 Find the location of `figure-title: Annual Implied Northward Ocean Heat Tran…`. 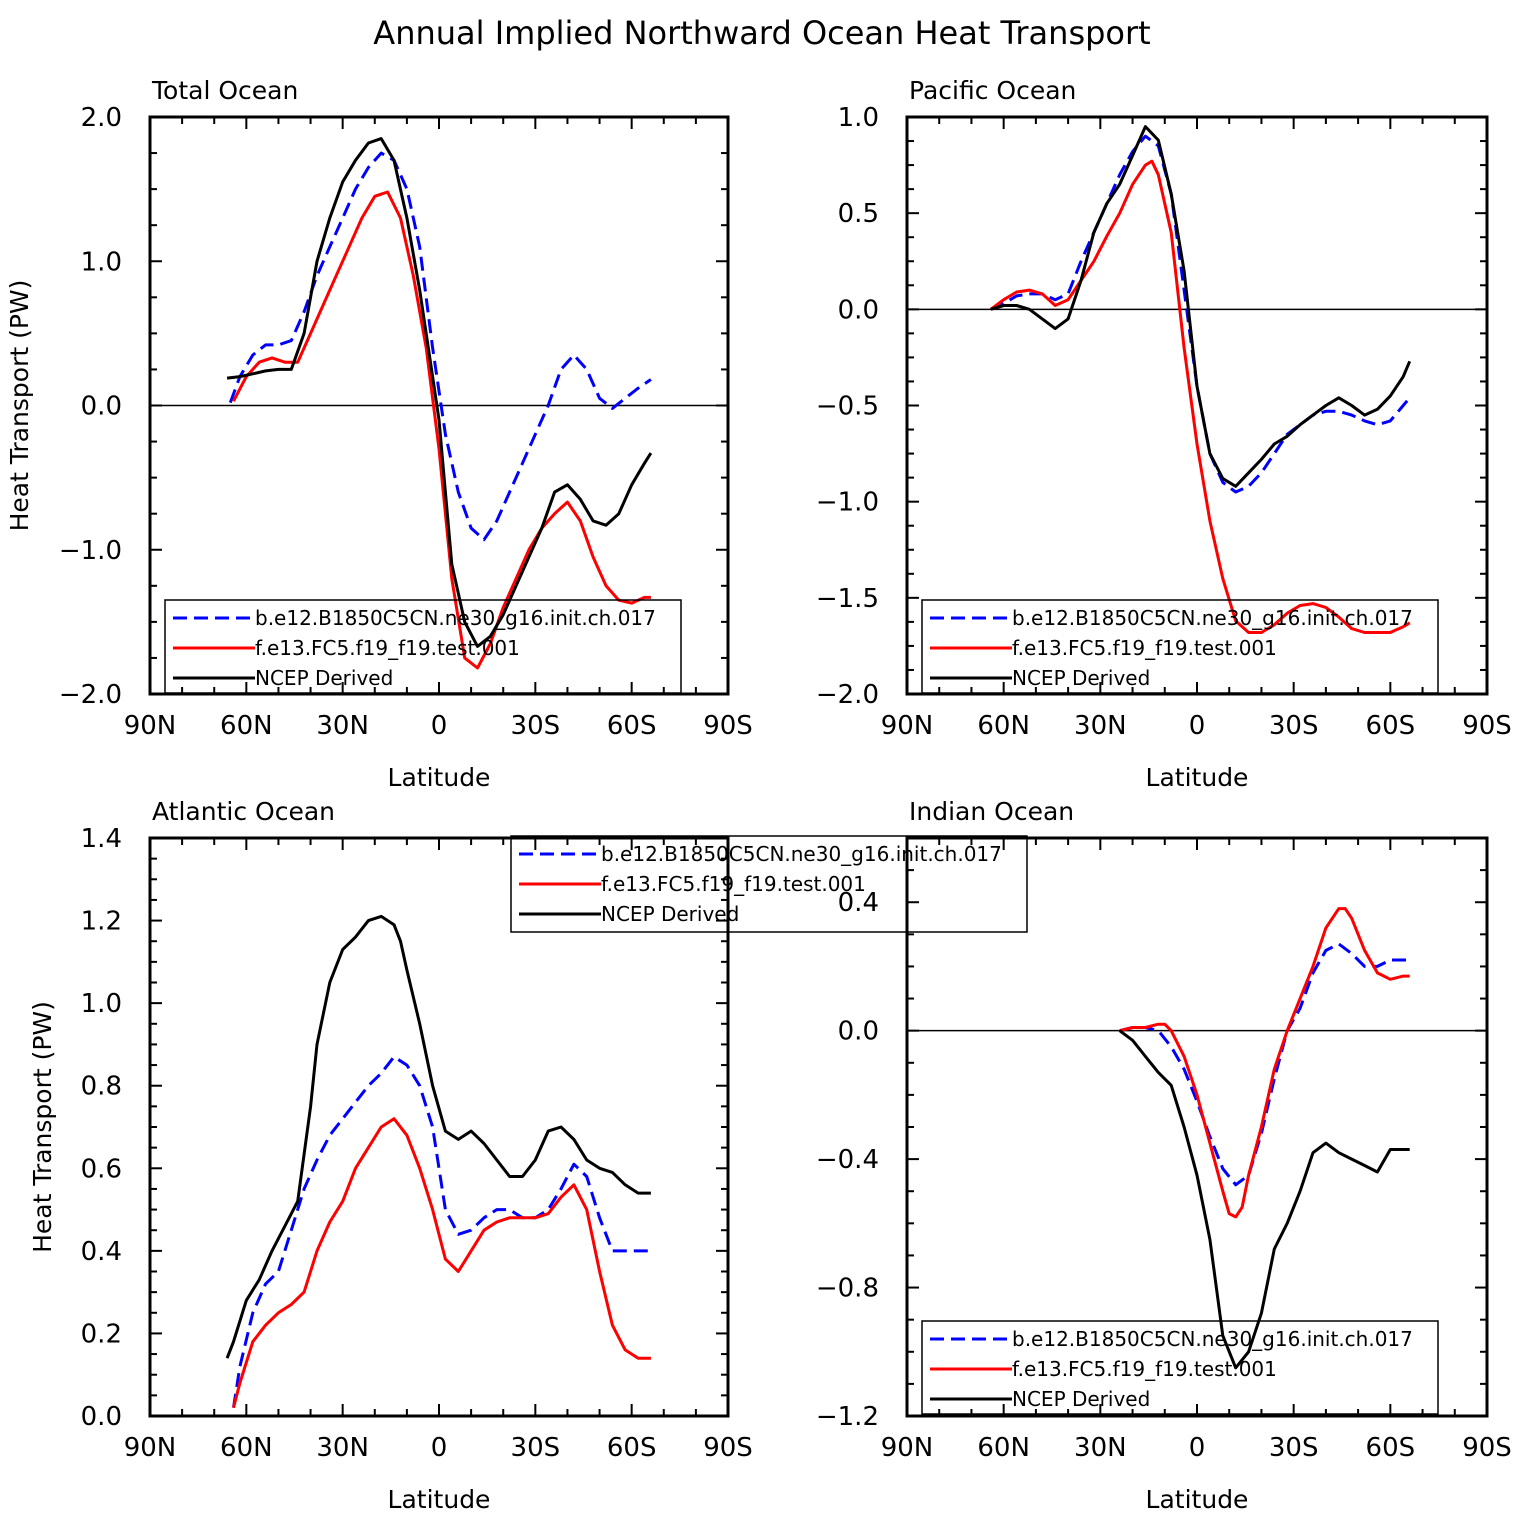

figure-title: Annual Implied Northward Ocean Heat Tran… is located at coordinates (761, 33).